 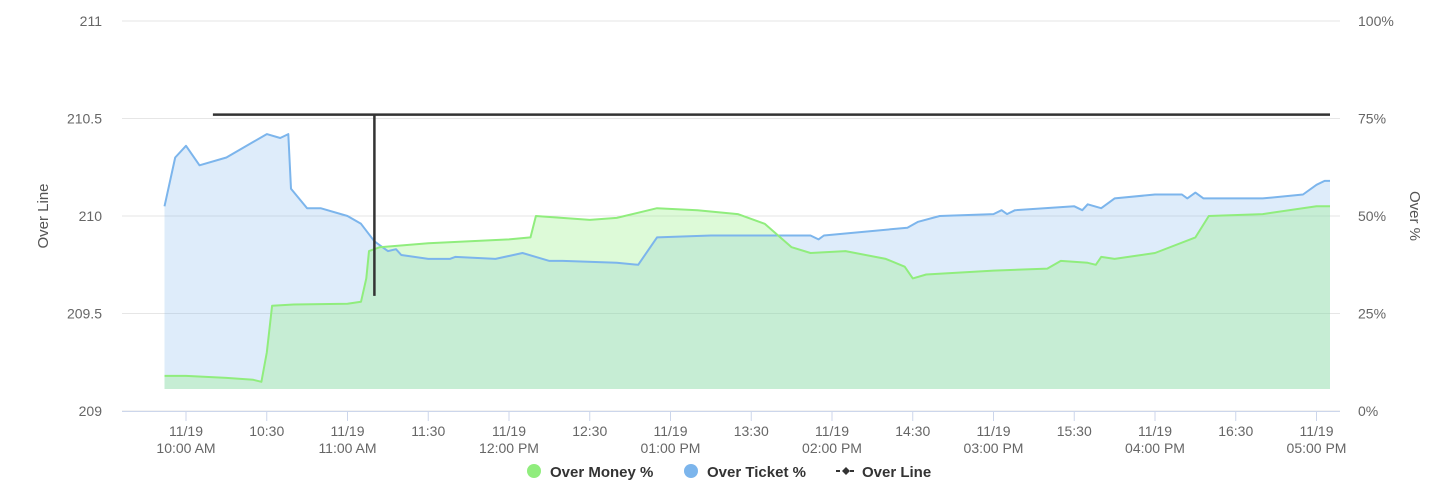 I want to click on x-tick-label: 11/19 02:00 PM, so click(x=832, y=439).